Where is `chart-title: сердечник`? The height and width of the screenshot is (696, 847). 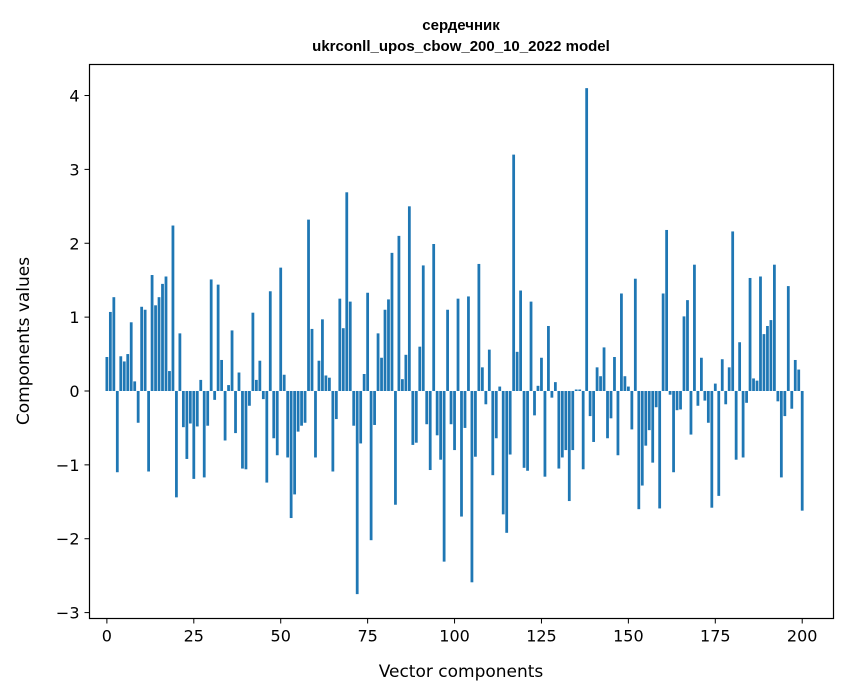 chart-title: сердечник is located at coordinates (461, 25).